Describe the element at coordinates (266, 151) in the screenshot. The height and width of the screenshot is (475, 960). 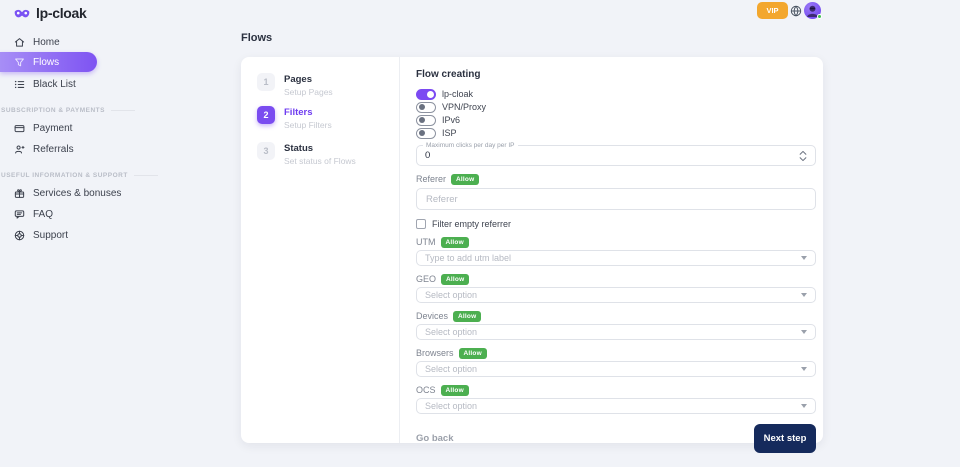
I see `step-number-badge: 3` at that location.